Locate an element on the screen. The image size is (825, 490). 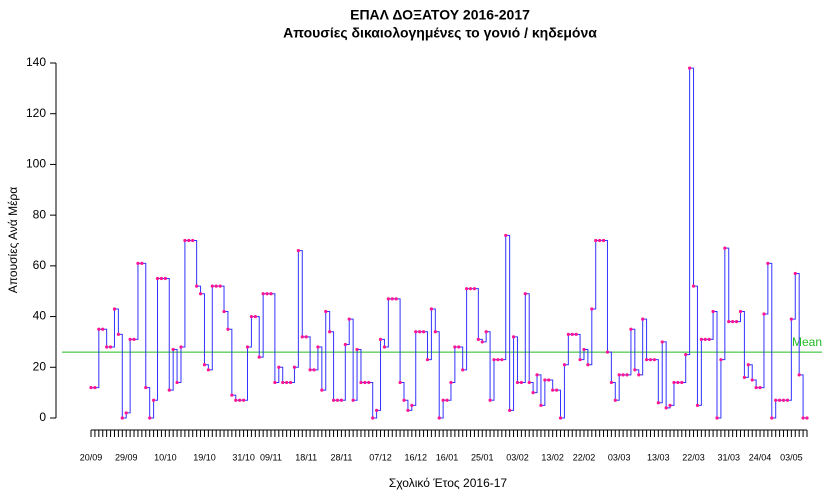
x-tick-label: 16/12 is located at coordinates (415, 457).